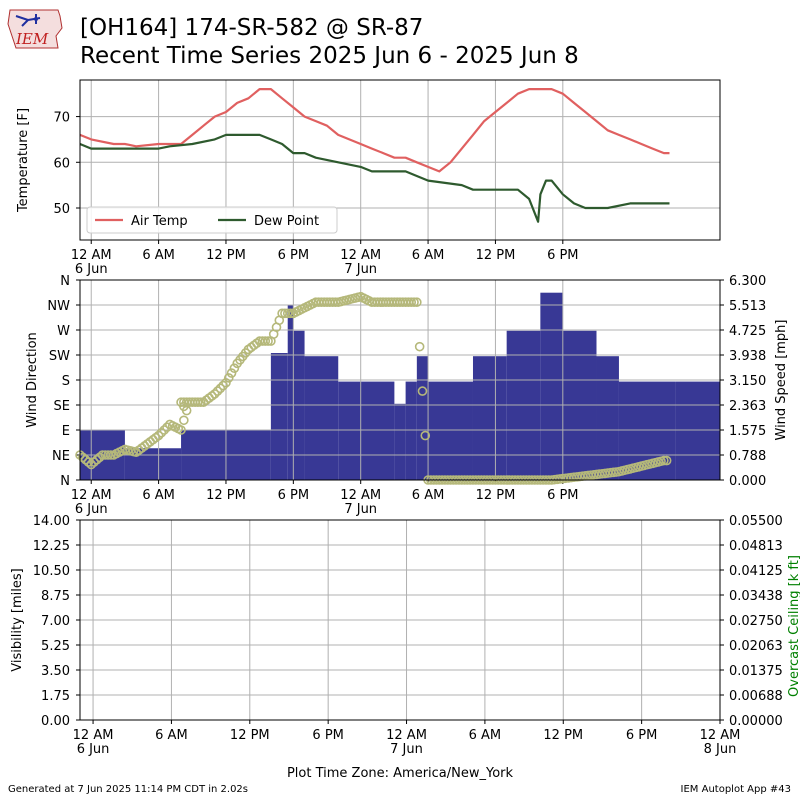  What do you see at coordinates (747, 406) in the screenshot?
I see `speed-tick-label: 2.363` at bounding box center [747, 406].